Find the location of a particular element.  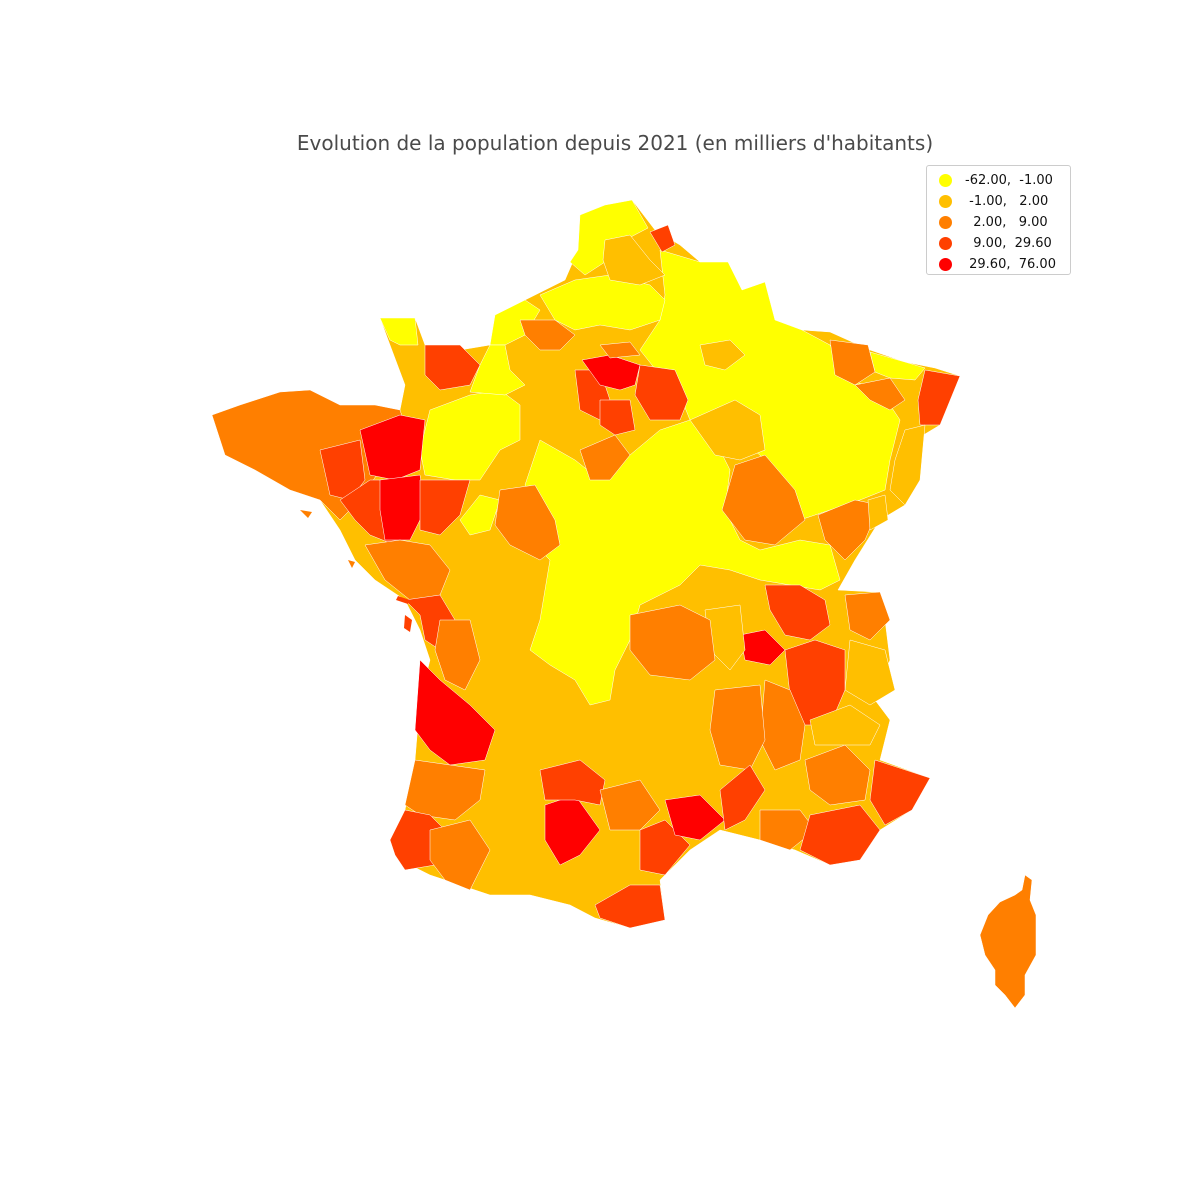

region-nantes is located at coordinates (402, 507).